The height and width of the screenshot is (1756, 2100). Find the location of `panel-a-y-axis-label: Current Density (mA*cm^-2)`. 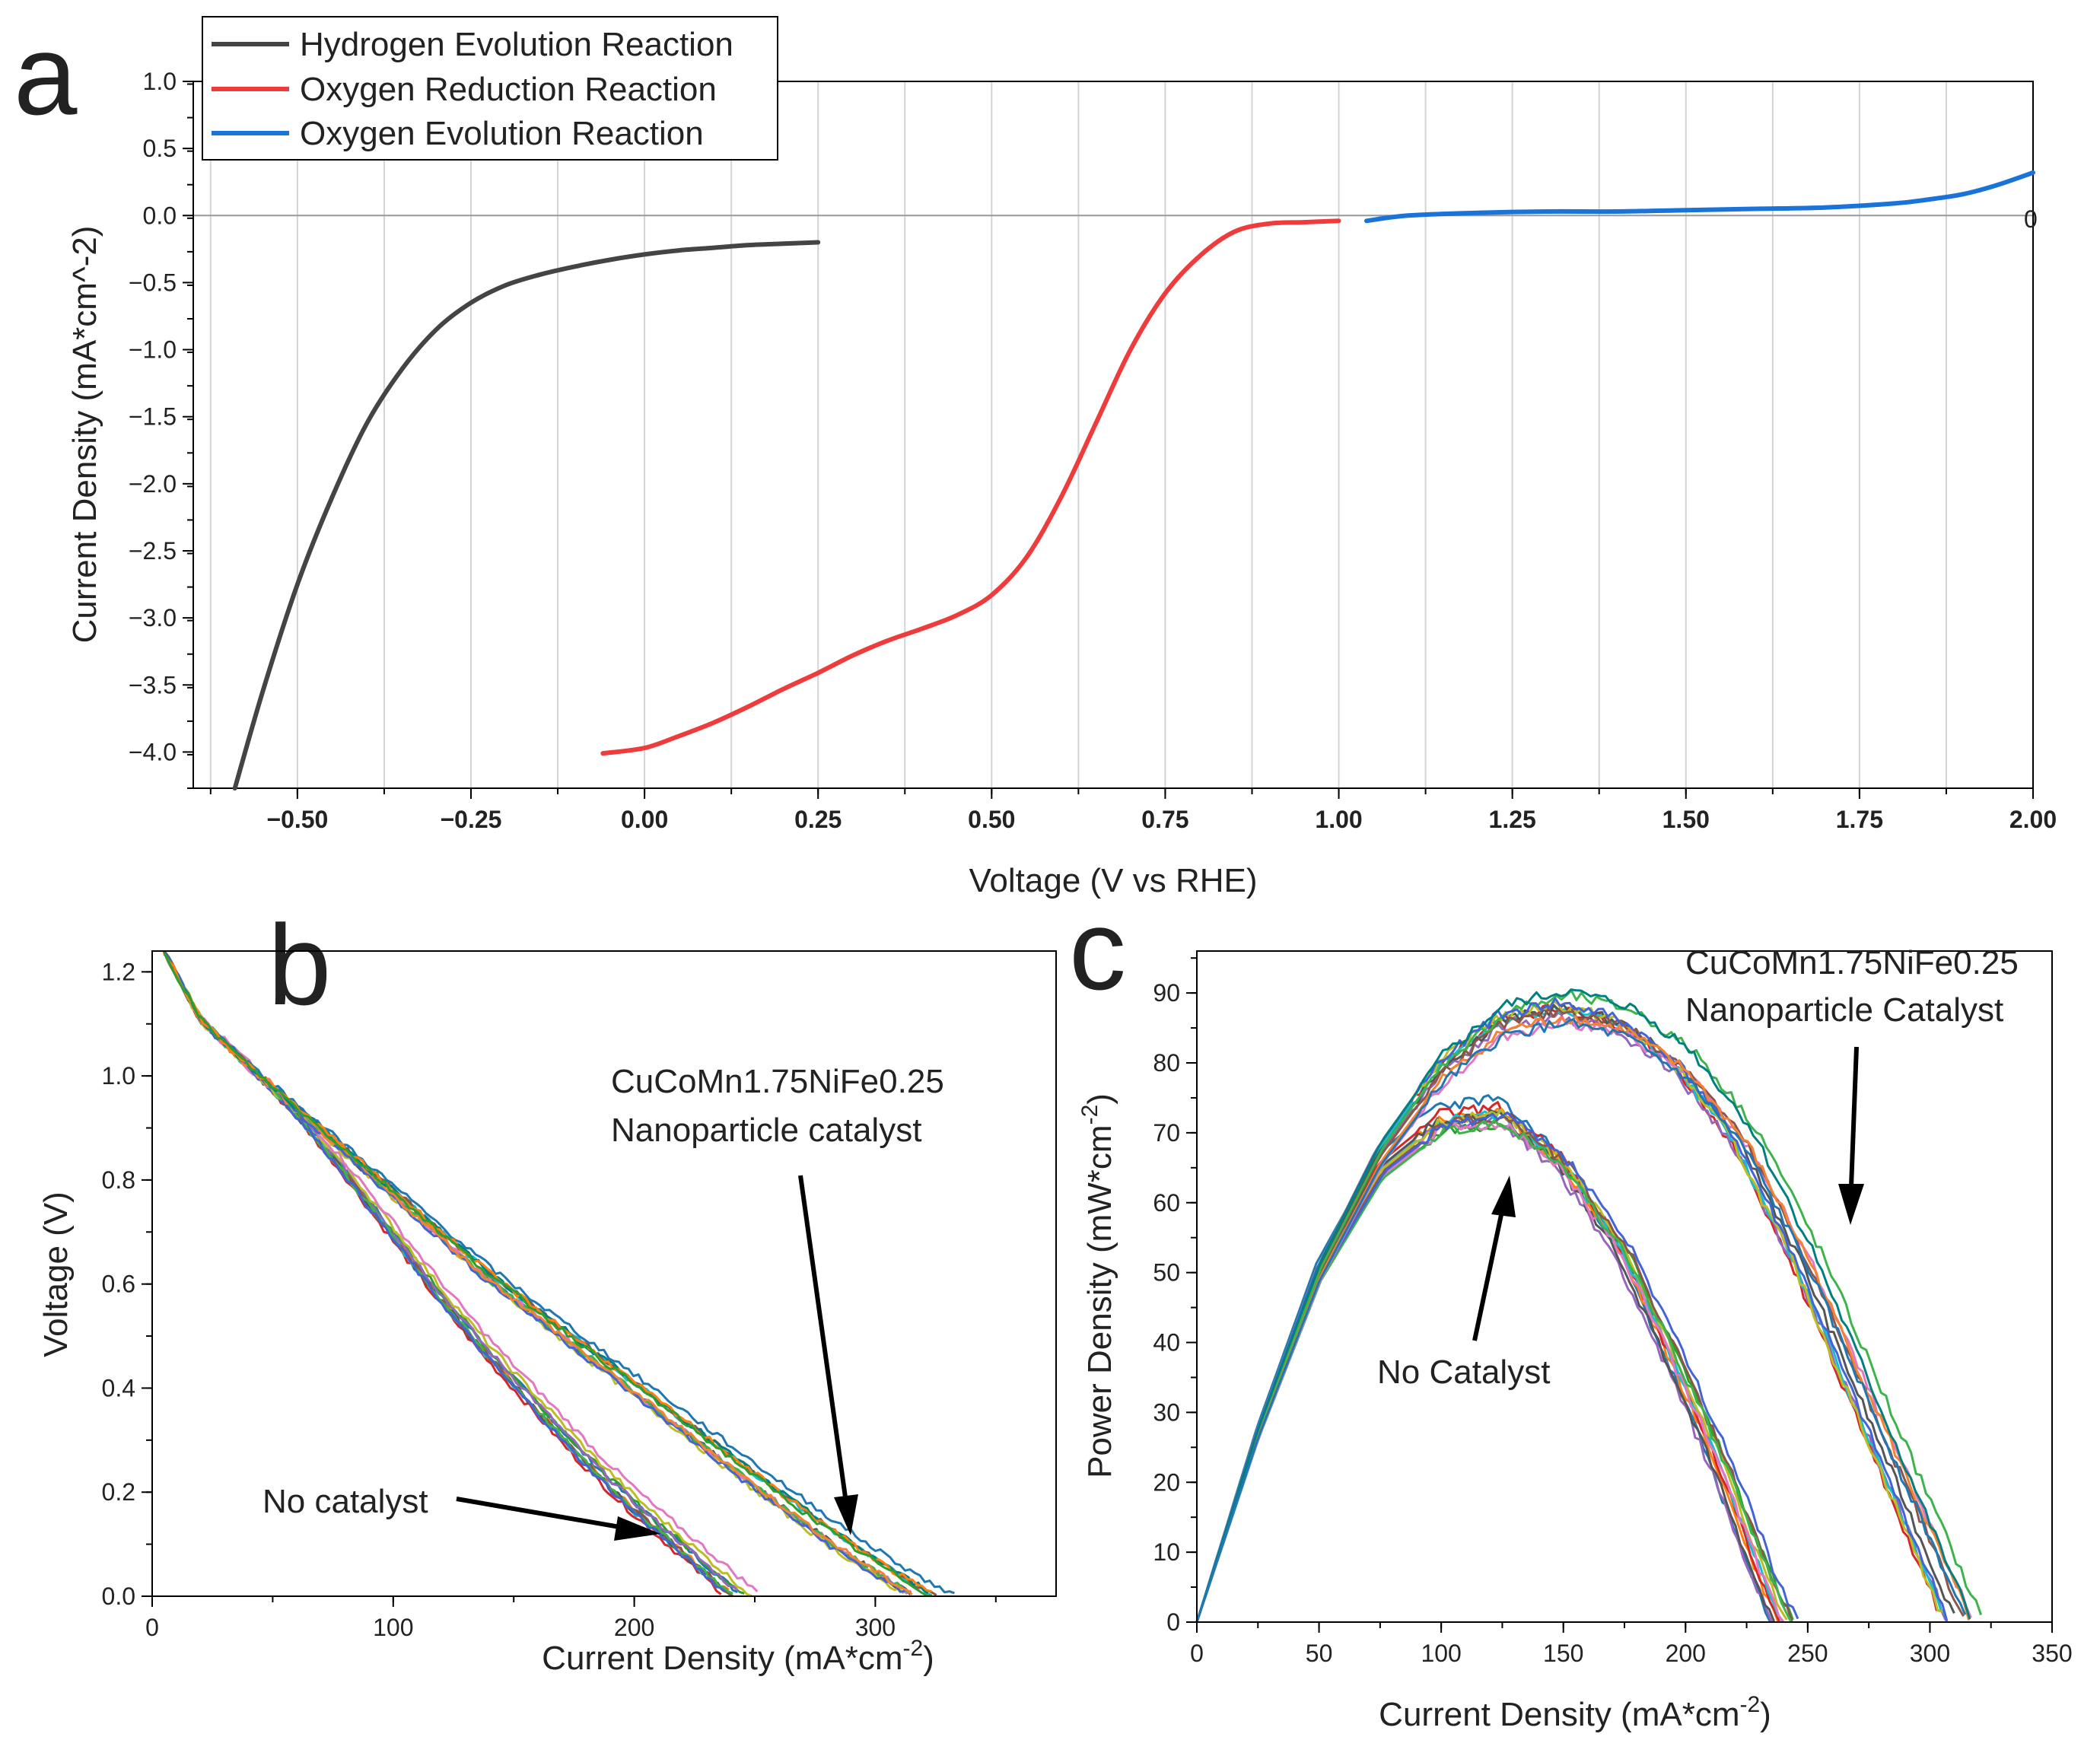

panel-a-y-axis-label: Current Density (mA*cm^-2) is located at coordinates (84, 435).